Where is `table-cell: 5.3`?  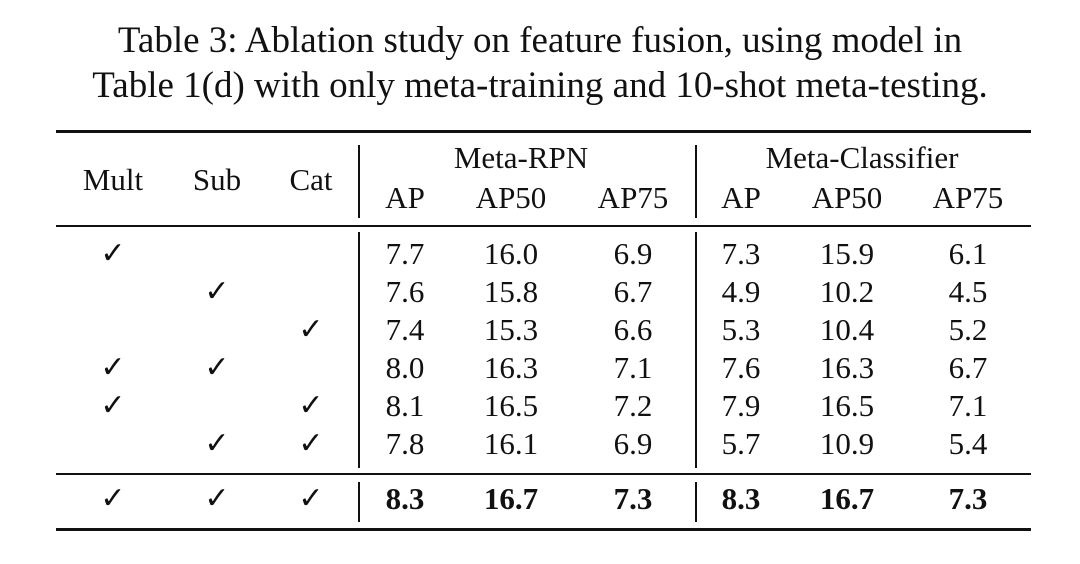 table-cell: 5.3 is located at coordinates (741, 329).